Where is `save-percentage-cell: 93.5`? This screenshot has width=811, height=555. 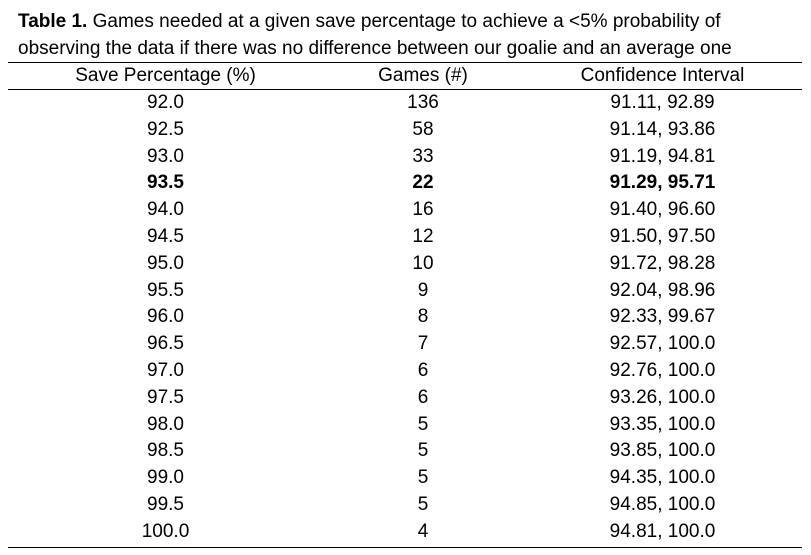
save-percentage-cell: 93.5 is located at coordinates (165, 183).